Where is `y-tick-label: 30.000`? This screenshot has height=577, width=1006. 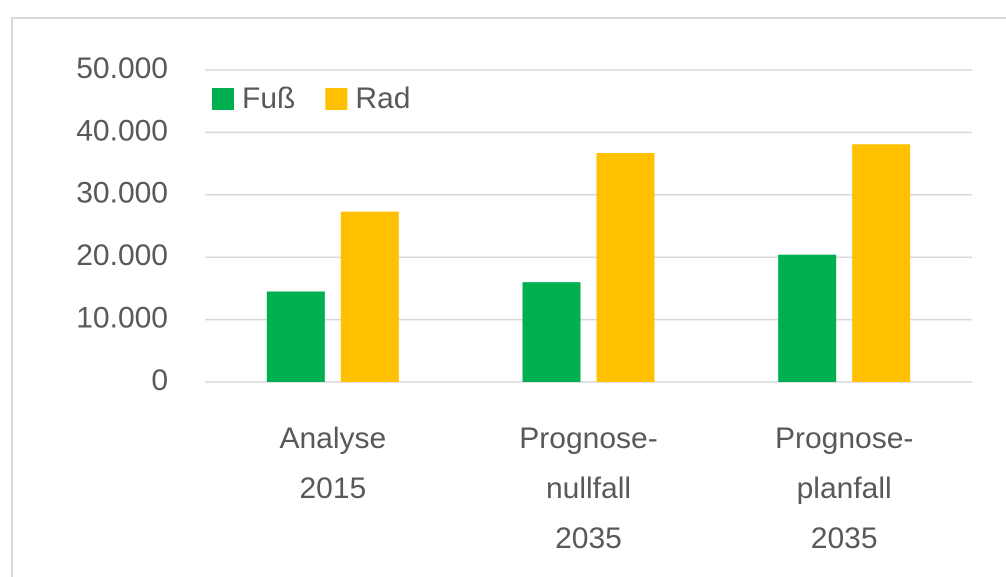 y-tick-label: 30.000 is located at coordinates (122, 193).